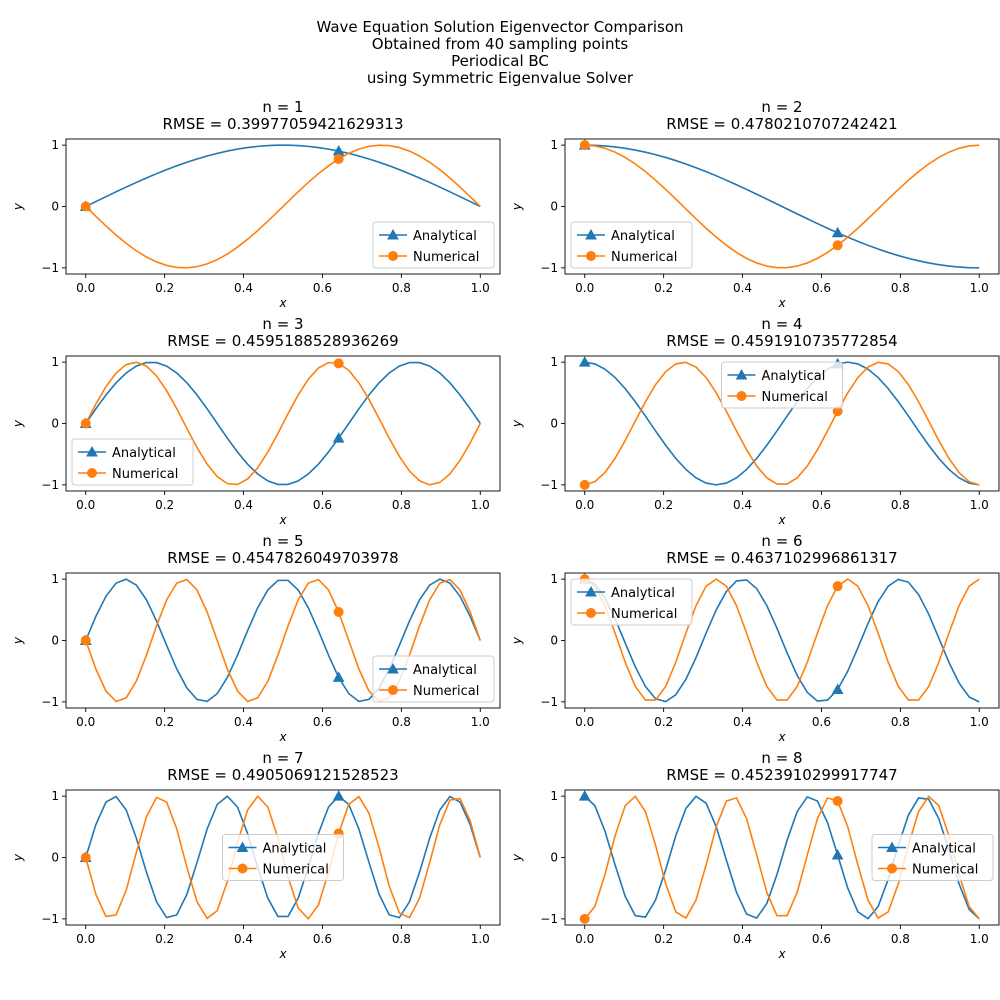 Image resolution: width=1000 pixels, height=1000 pixels. Describe the element at coordinates (282, 558) in the screenshot. I see `panel-title-line: RMSE = 0.4547826049703978` at that location.